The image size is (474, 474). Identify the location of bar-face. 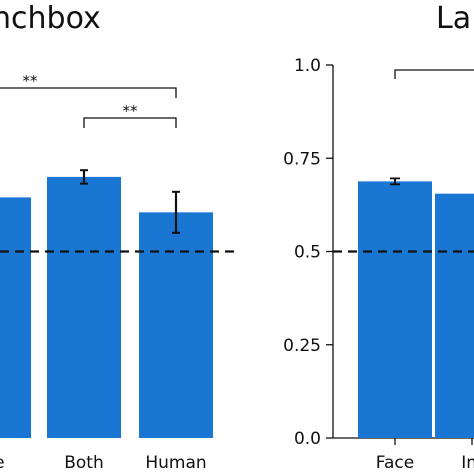
(395, 309).